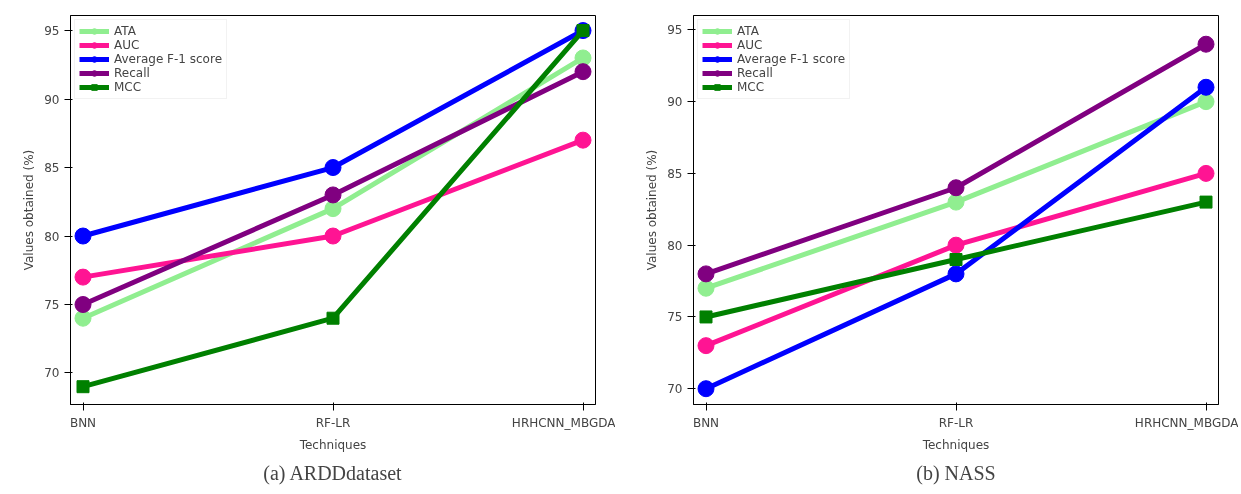  What do you see at coordinates (333, 473) in the screenshot?
I see `text: (a) ARDDdataset` at bounding box center [333, 473].